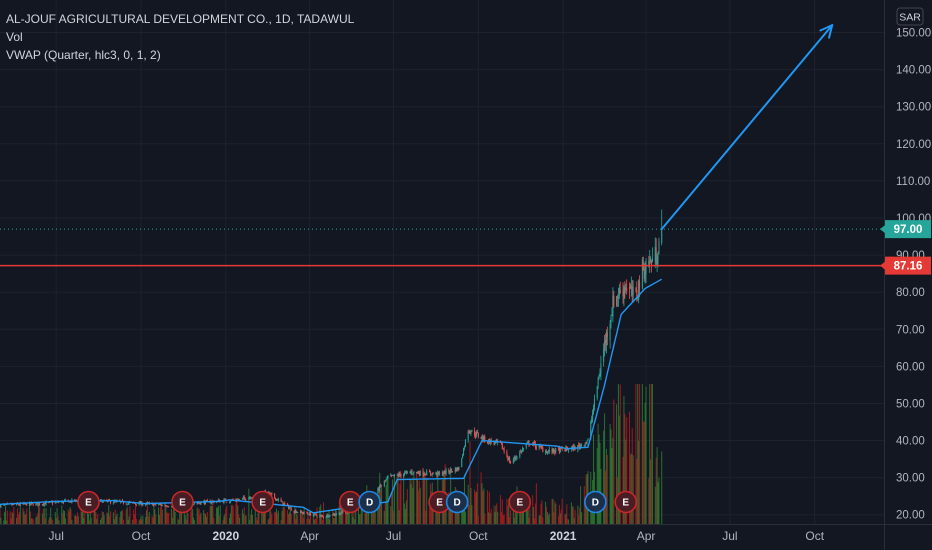 Image resolution: width=932 pixels, height=550 pixels. Describe the element at coordinates (14, 37) in the screenshot. I see `legend-volume: Vol` at that location.